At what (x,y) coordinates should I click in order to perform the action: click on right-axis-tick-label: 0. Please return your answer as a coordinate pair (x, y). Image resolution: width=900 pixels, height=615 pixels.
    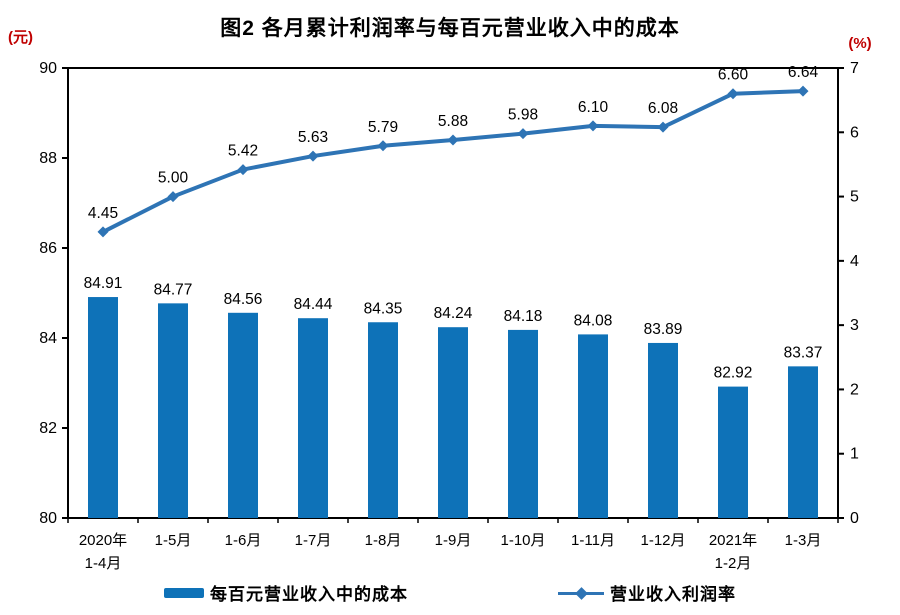
    Looking at the image, I should click on (854, 518).